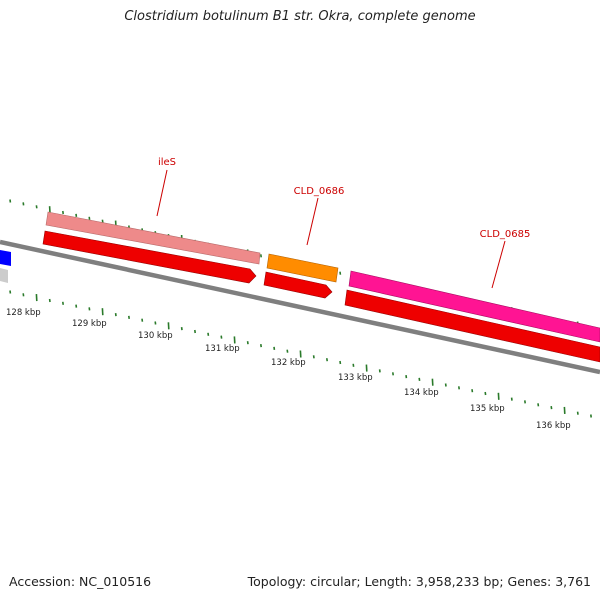 The image size is (600, 600). Describe the element at coordinates (421, 393) in the screenshot. I see `kbp-label: 134 kbp` at that location.